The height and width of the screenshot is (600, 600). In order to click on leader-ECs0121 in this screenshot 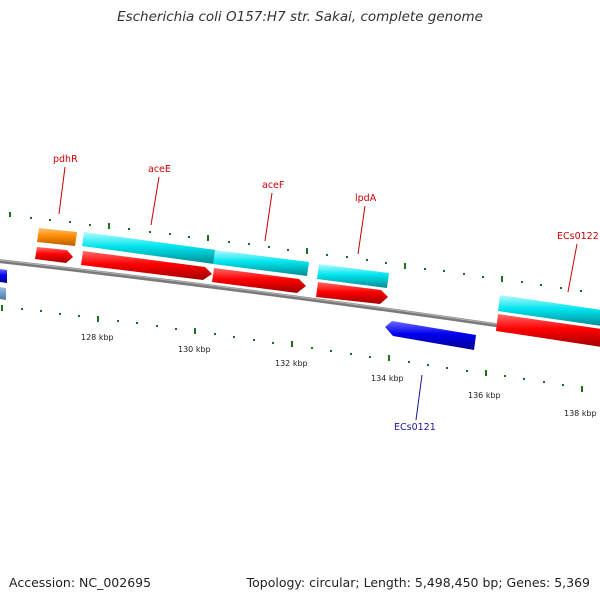, I will do `click(419, 397)`.